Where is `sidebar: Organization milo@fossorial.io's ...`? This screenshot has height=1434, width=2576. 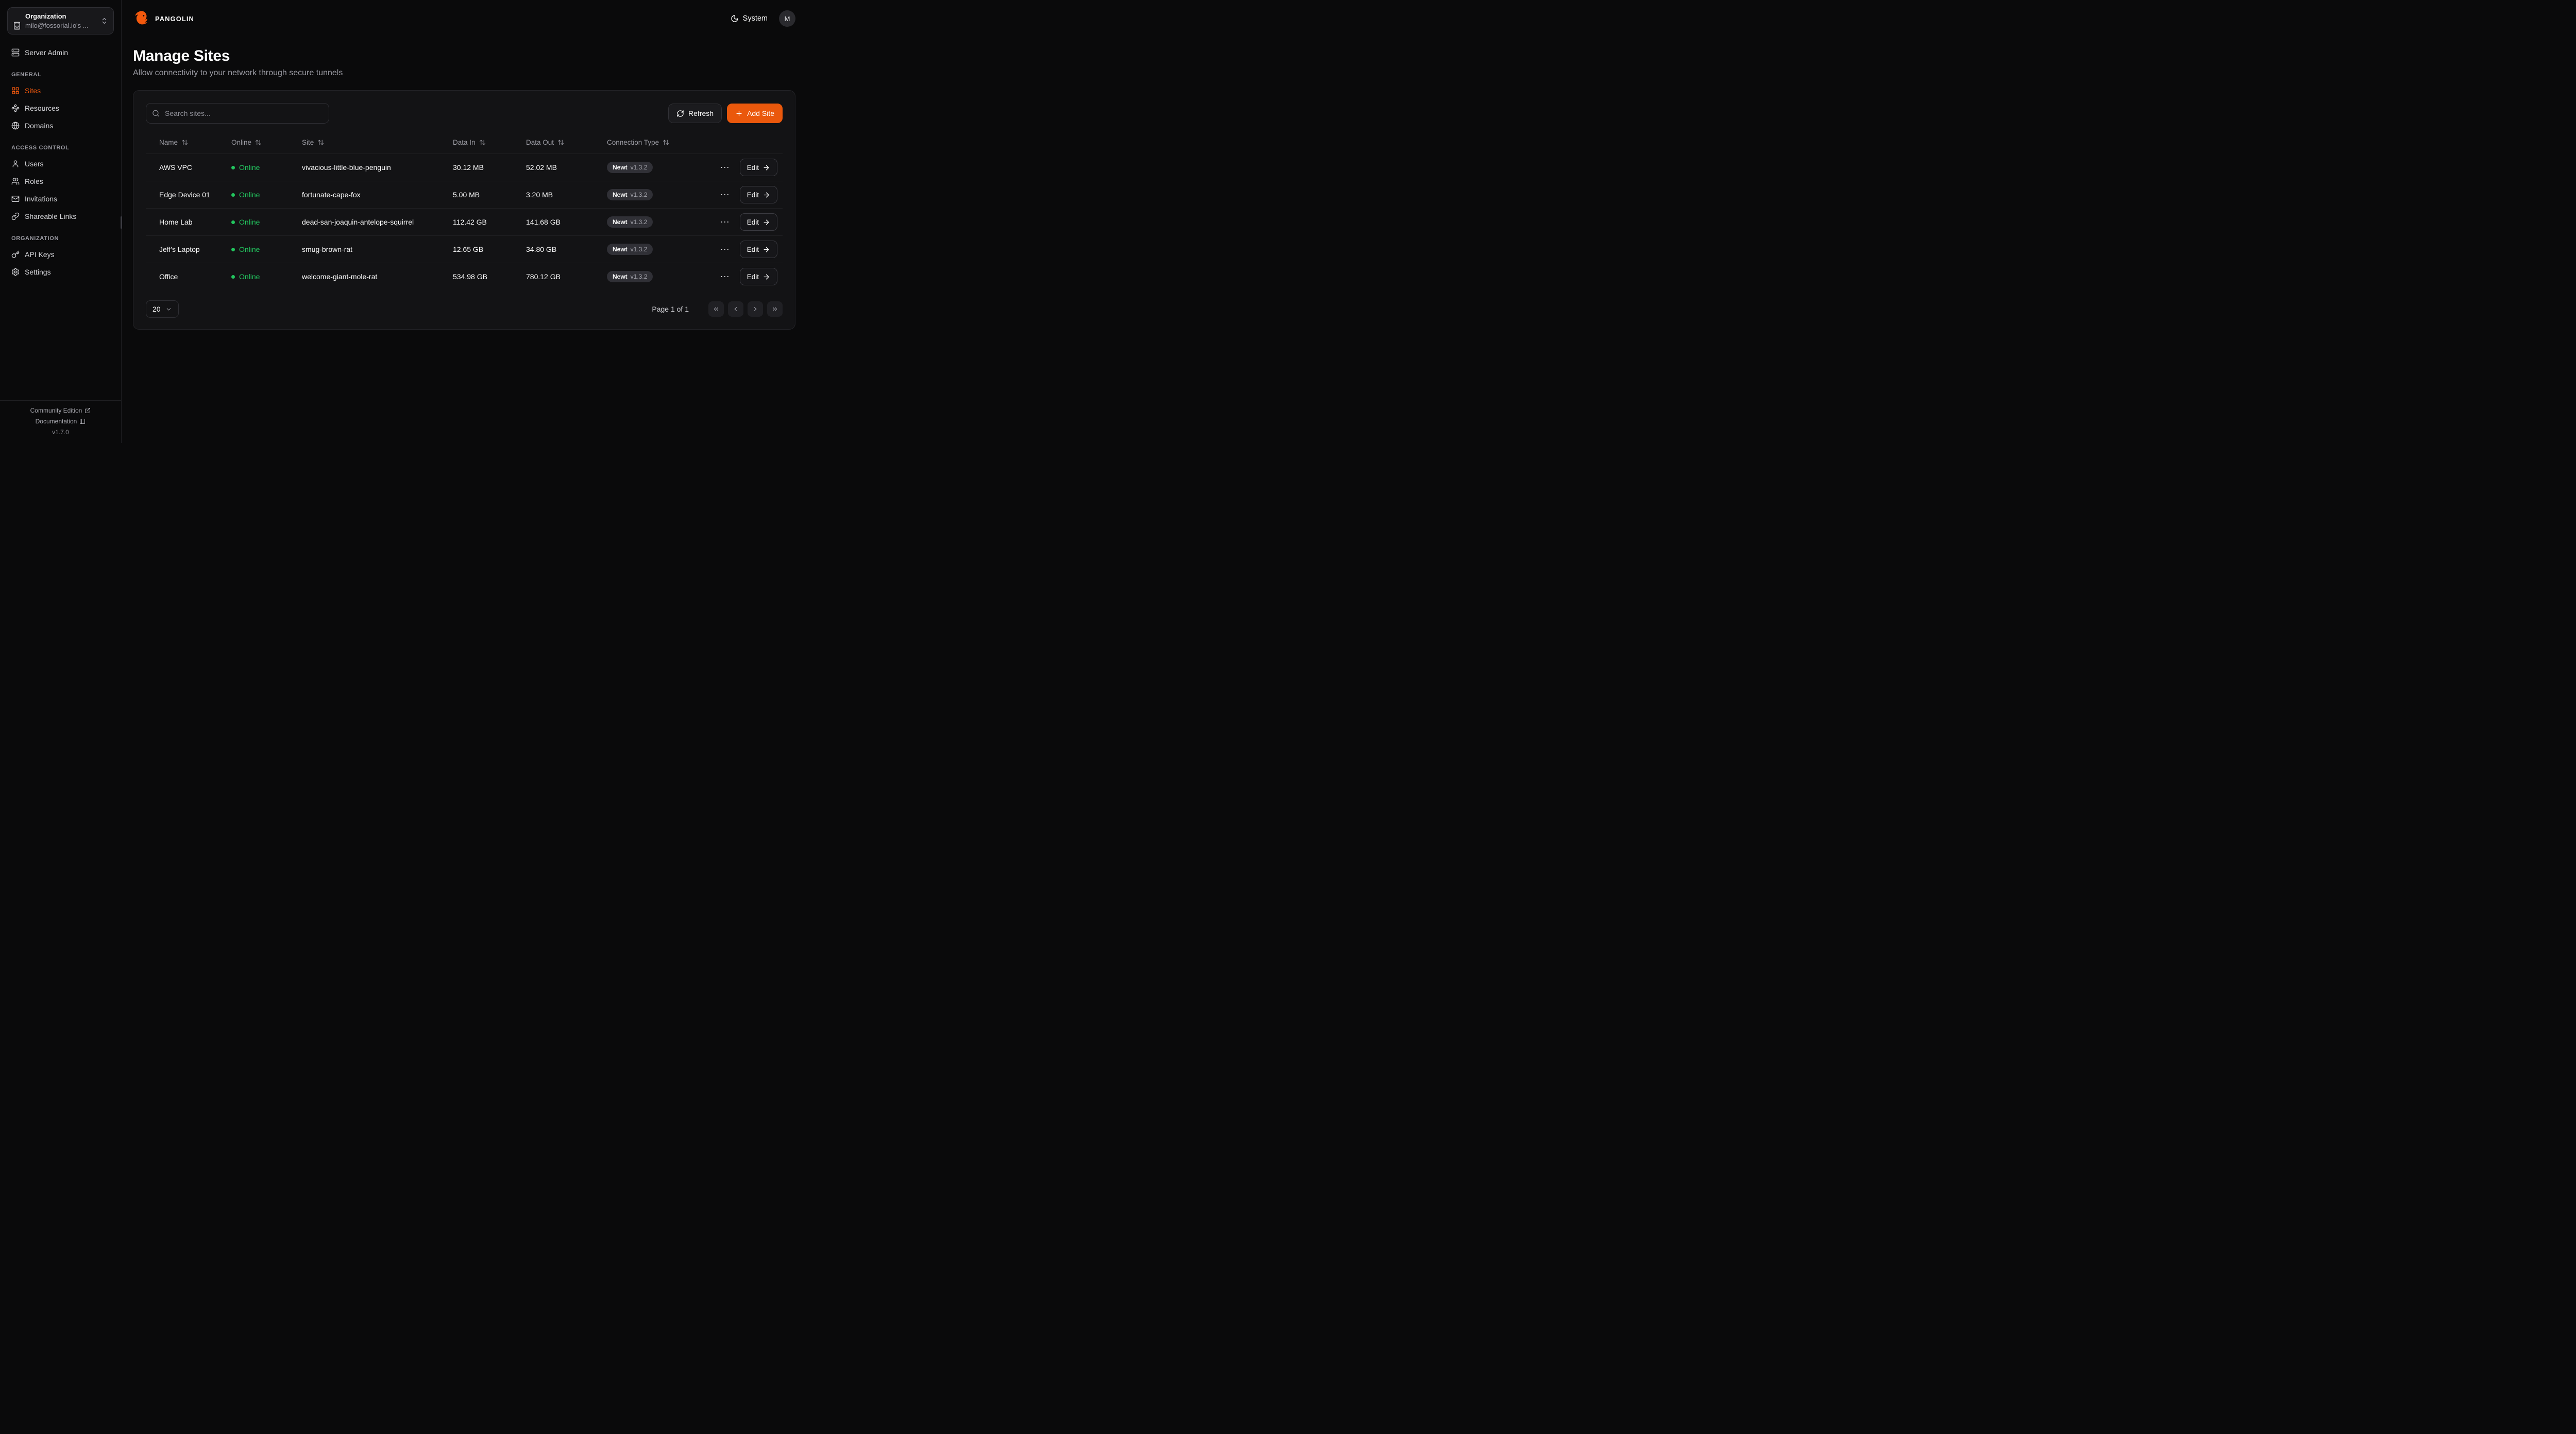
sidebar: Organization milo@fossorial.io's ... is located at coordinates (61, 221).